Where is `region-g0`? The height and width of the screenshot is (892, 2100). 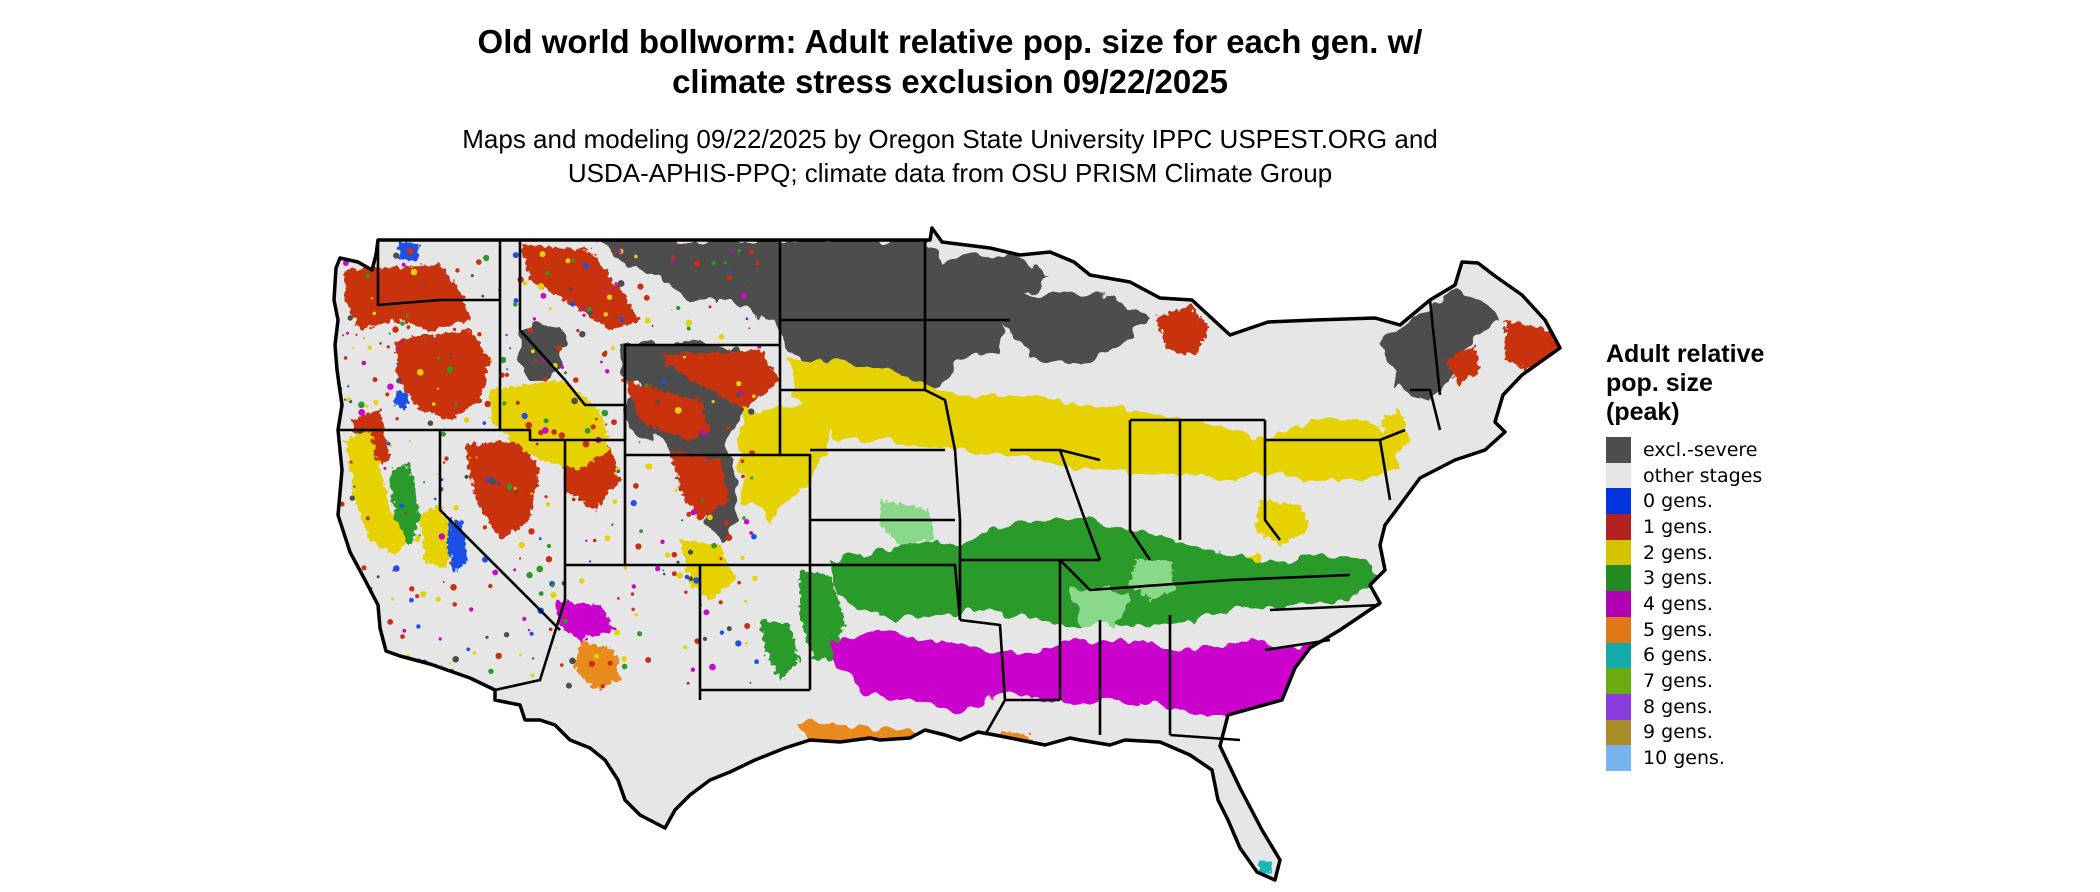 region-g0 is located at coordinates (401, 400).